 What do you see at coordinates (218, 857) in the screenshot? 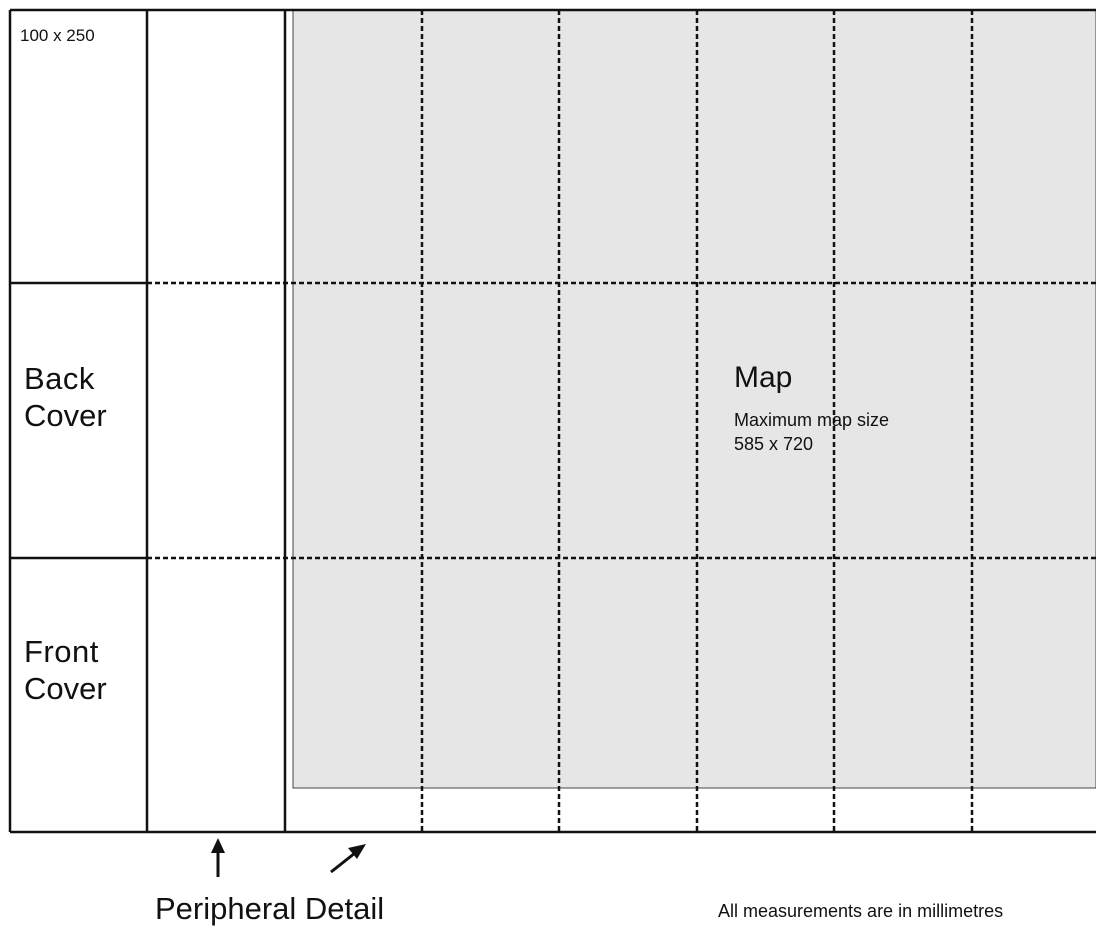
I see `up-arrow-icon` at bounding box center [218, 857].